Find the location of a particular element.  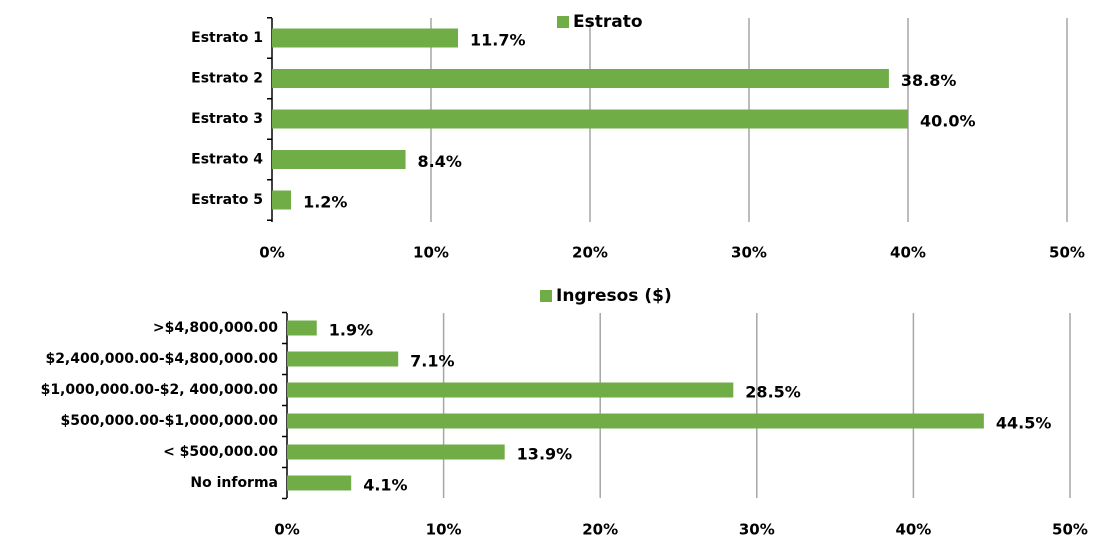

category-label: $500,000.00-$1,000,000.00 is located at coordinates (170, 421).